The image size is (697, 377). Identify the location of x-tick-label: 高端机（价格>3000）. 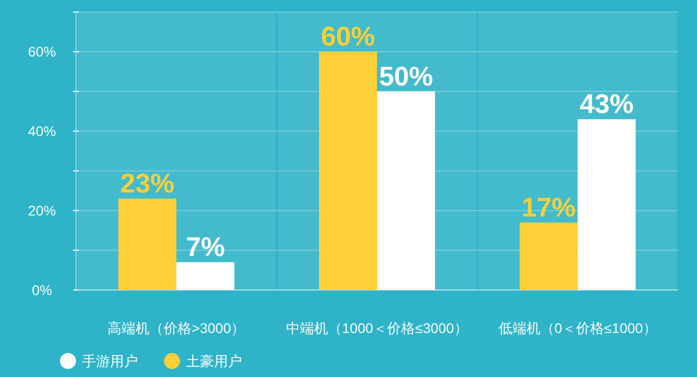
(176, 328).